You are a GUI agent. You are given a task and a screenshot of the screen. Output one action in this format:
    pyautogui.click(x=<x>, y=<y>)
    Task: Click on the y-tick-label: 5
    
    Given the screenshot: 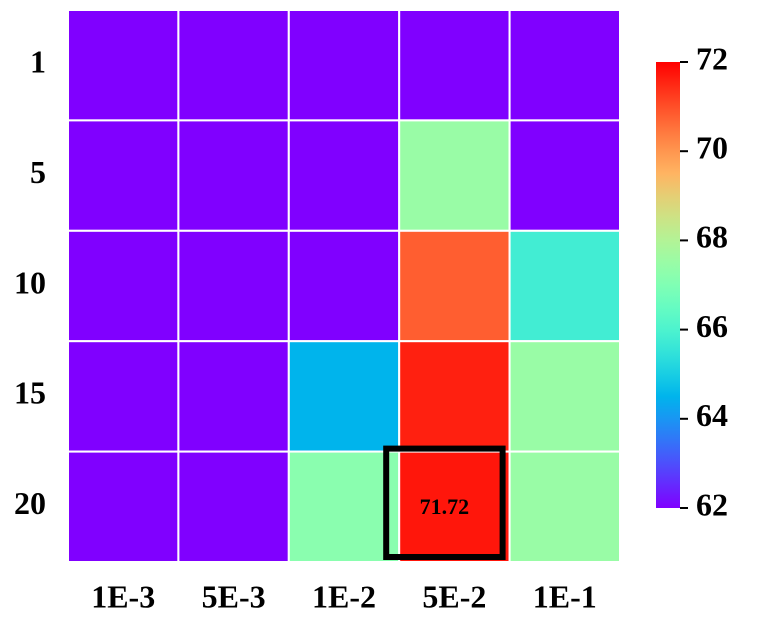 What is the action you would take?
    pyautogui.click(x=38, y=172)
    